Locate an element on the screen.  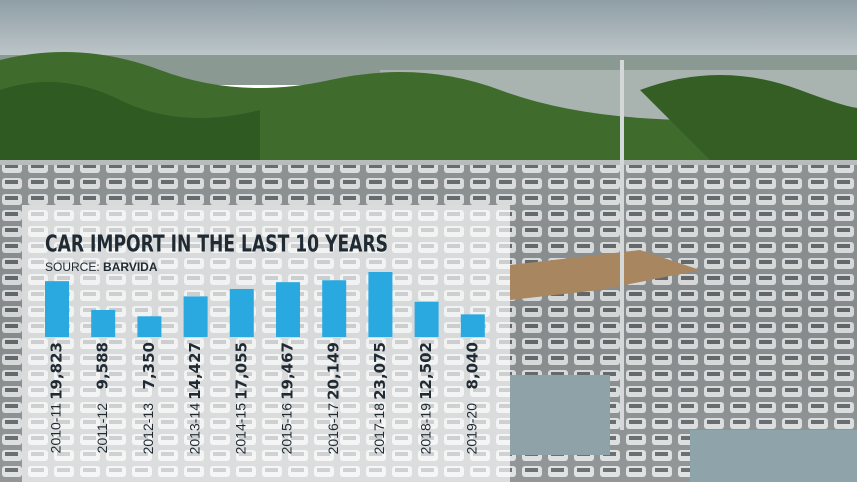
x-tick-label: 2017-18 is located at coordinates (379, 429).